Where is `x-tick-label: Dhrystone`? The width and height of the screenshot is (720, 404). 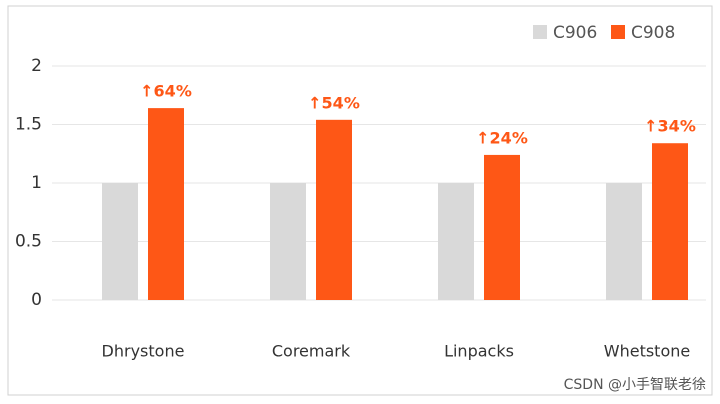
x-tick-label: Dhrystone is located at coordinates (143, 351).